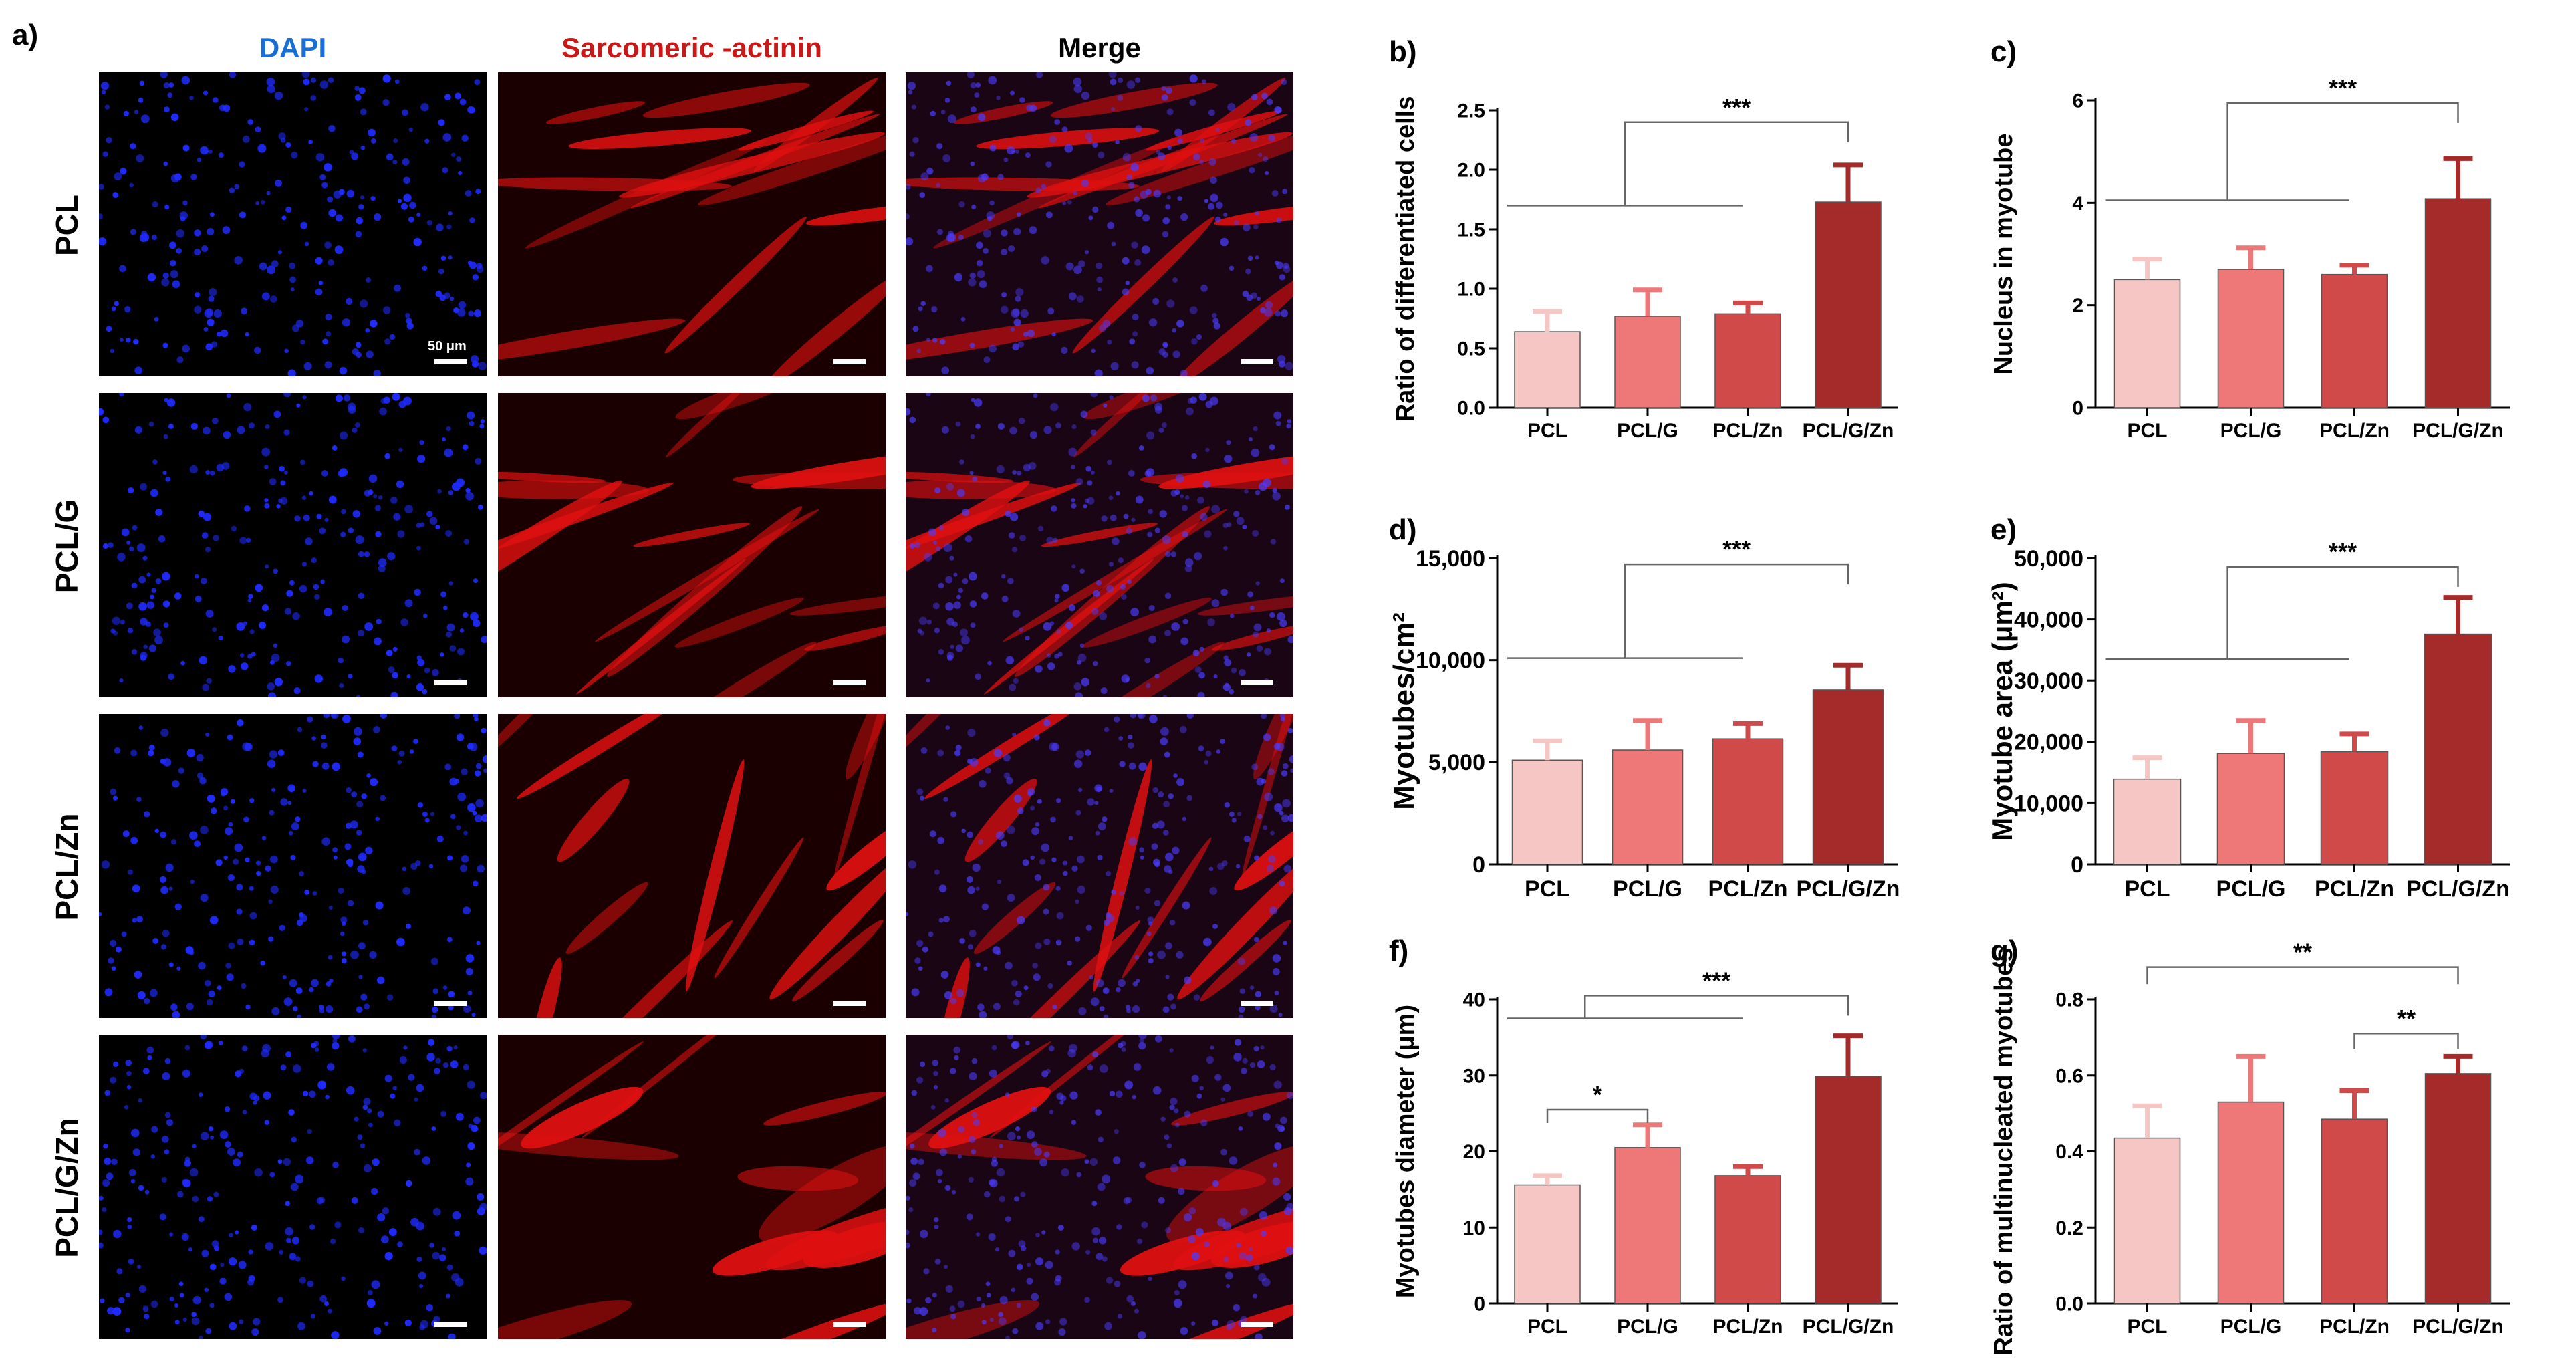 The image size is (2576, 1369). What do you see at coordinates (692, 224) in the screenshot?
I see `micrograph-actinin-pcl` at bounding box center [692, 224].